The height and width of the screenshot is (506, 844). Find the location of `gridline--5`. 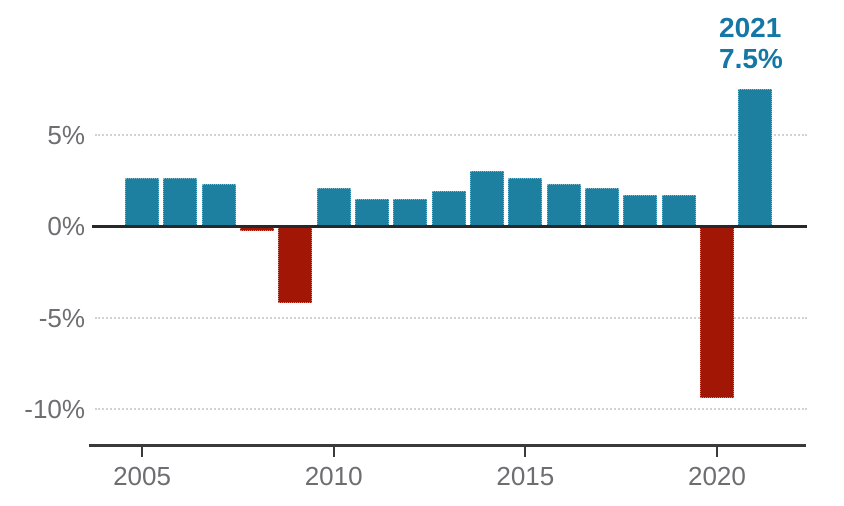

gridline--5 is located at coordinates (451, 317).